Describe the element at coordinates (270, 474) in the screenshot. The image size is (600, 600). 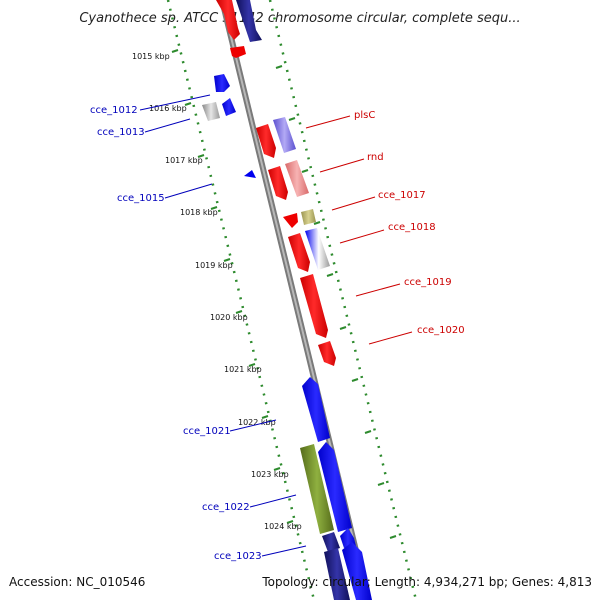
I see `ruler-label: 1023 kbp` at that location.